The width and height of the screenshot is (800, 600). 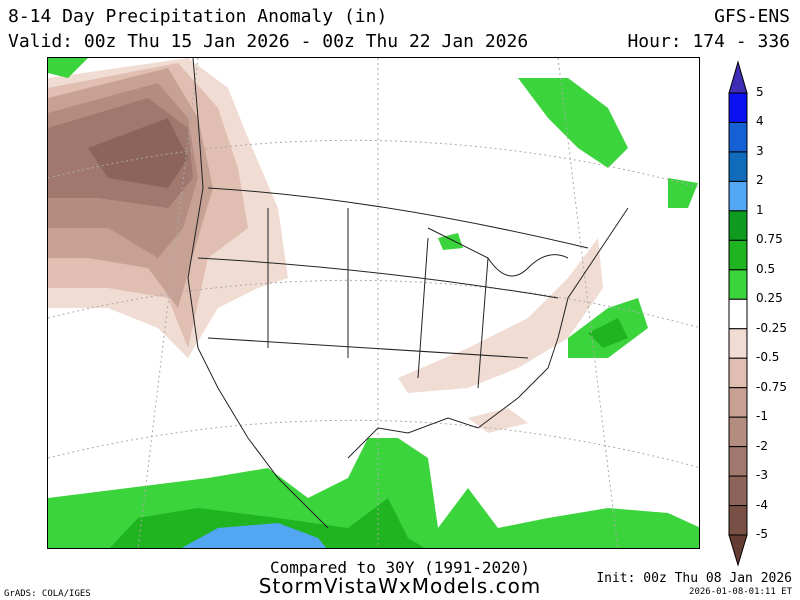 What do you see at coordinates (762, 445) in the screenshot?
I see `colorbar-label: -2` at bounding box center [762, 445].